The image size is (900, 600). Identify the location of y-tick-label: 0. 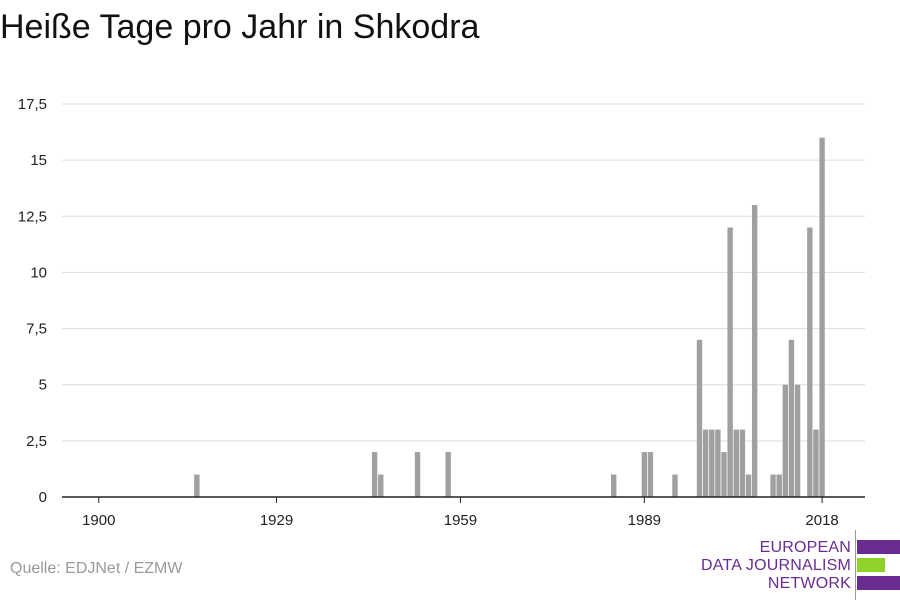
(43, 497).